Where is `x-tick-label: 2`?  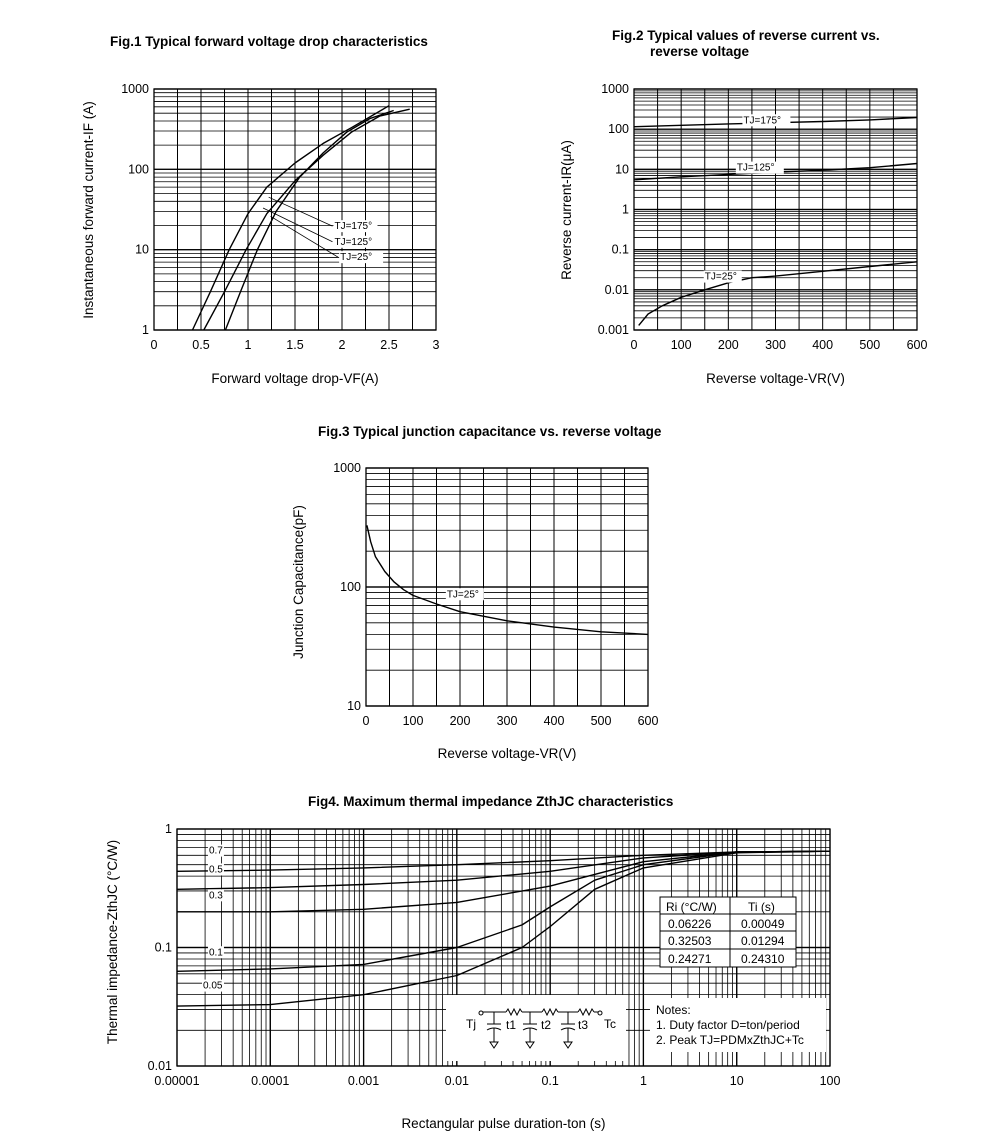
x-tick-label: 2 is located at coordinates (342, 345).